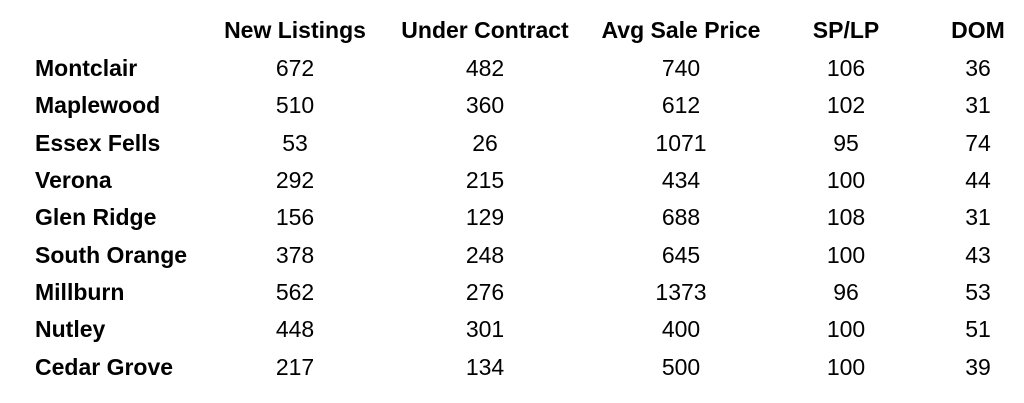  I want to click on row-label: Essex Fells, so click(98, 143).